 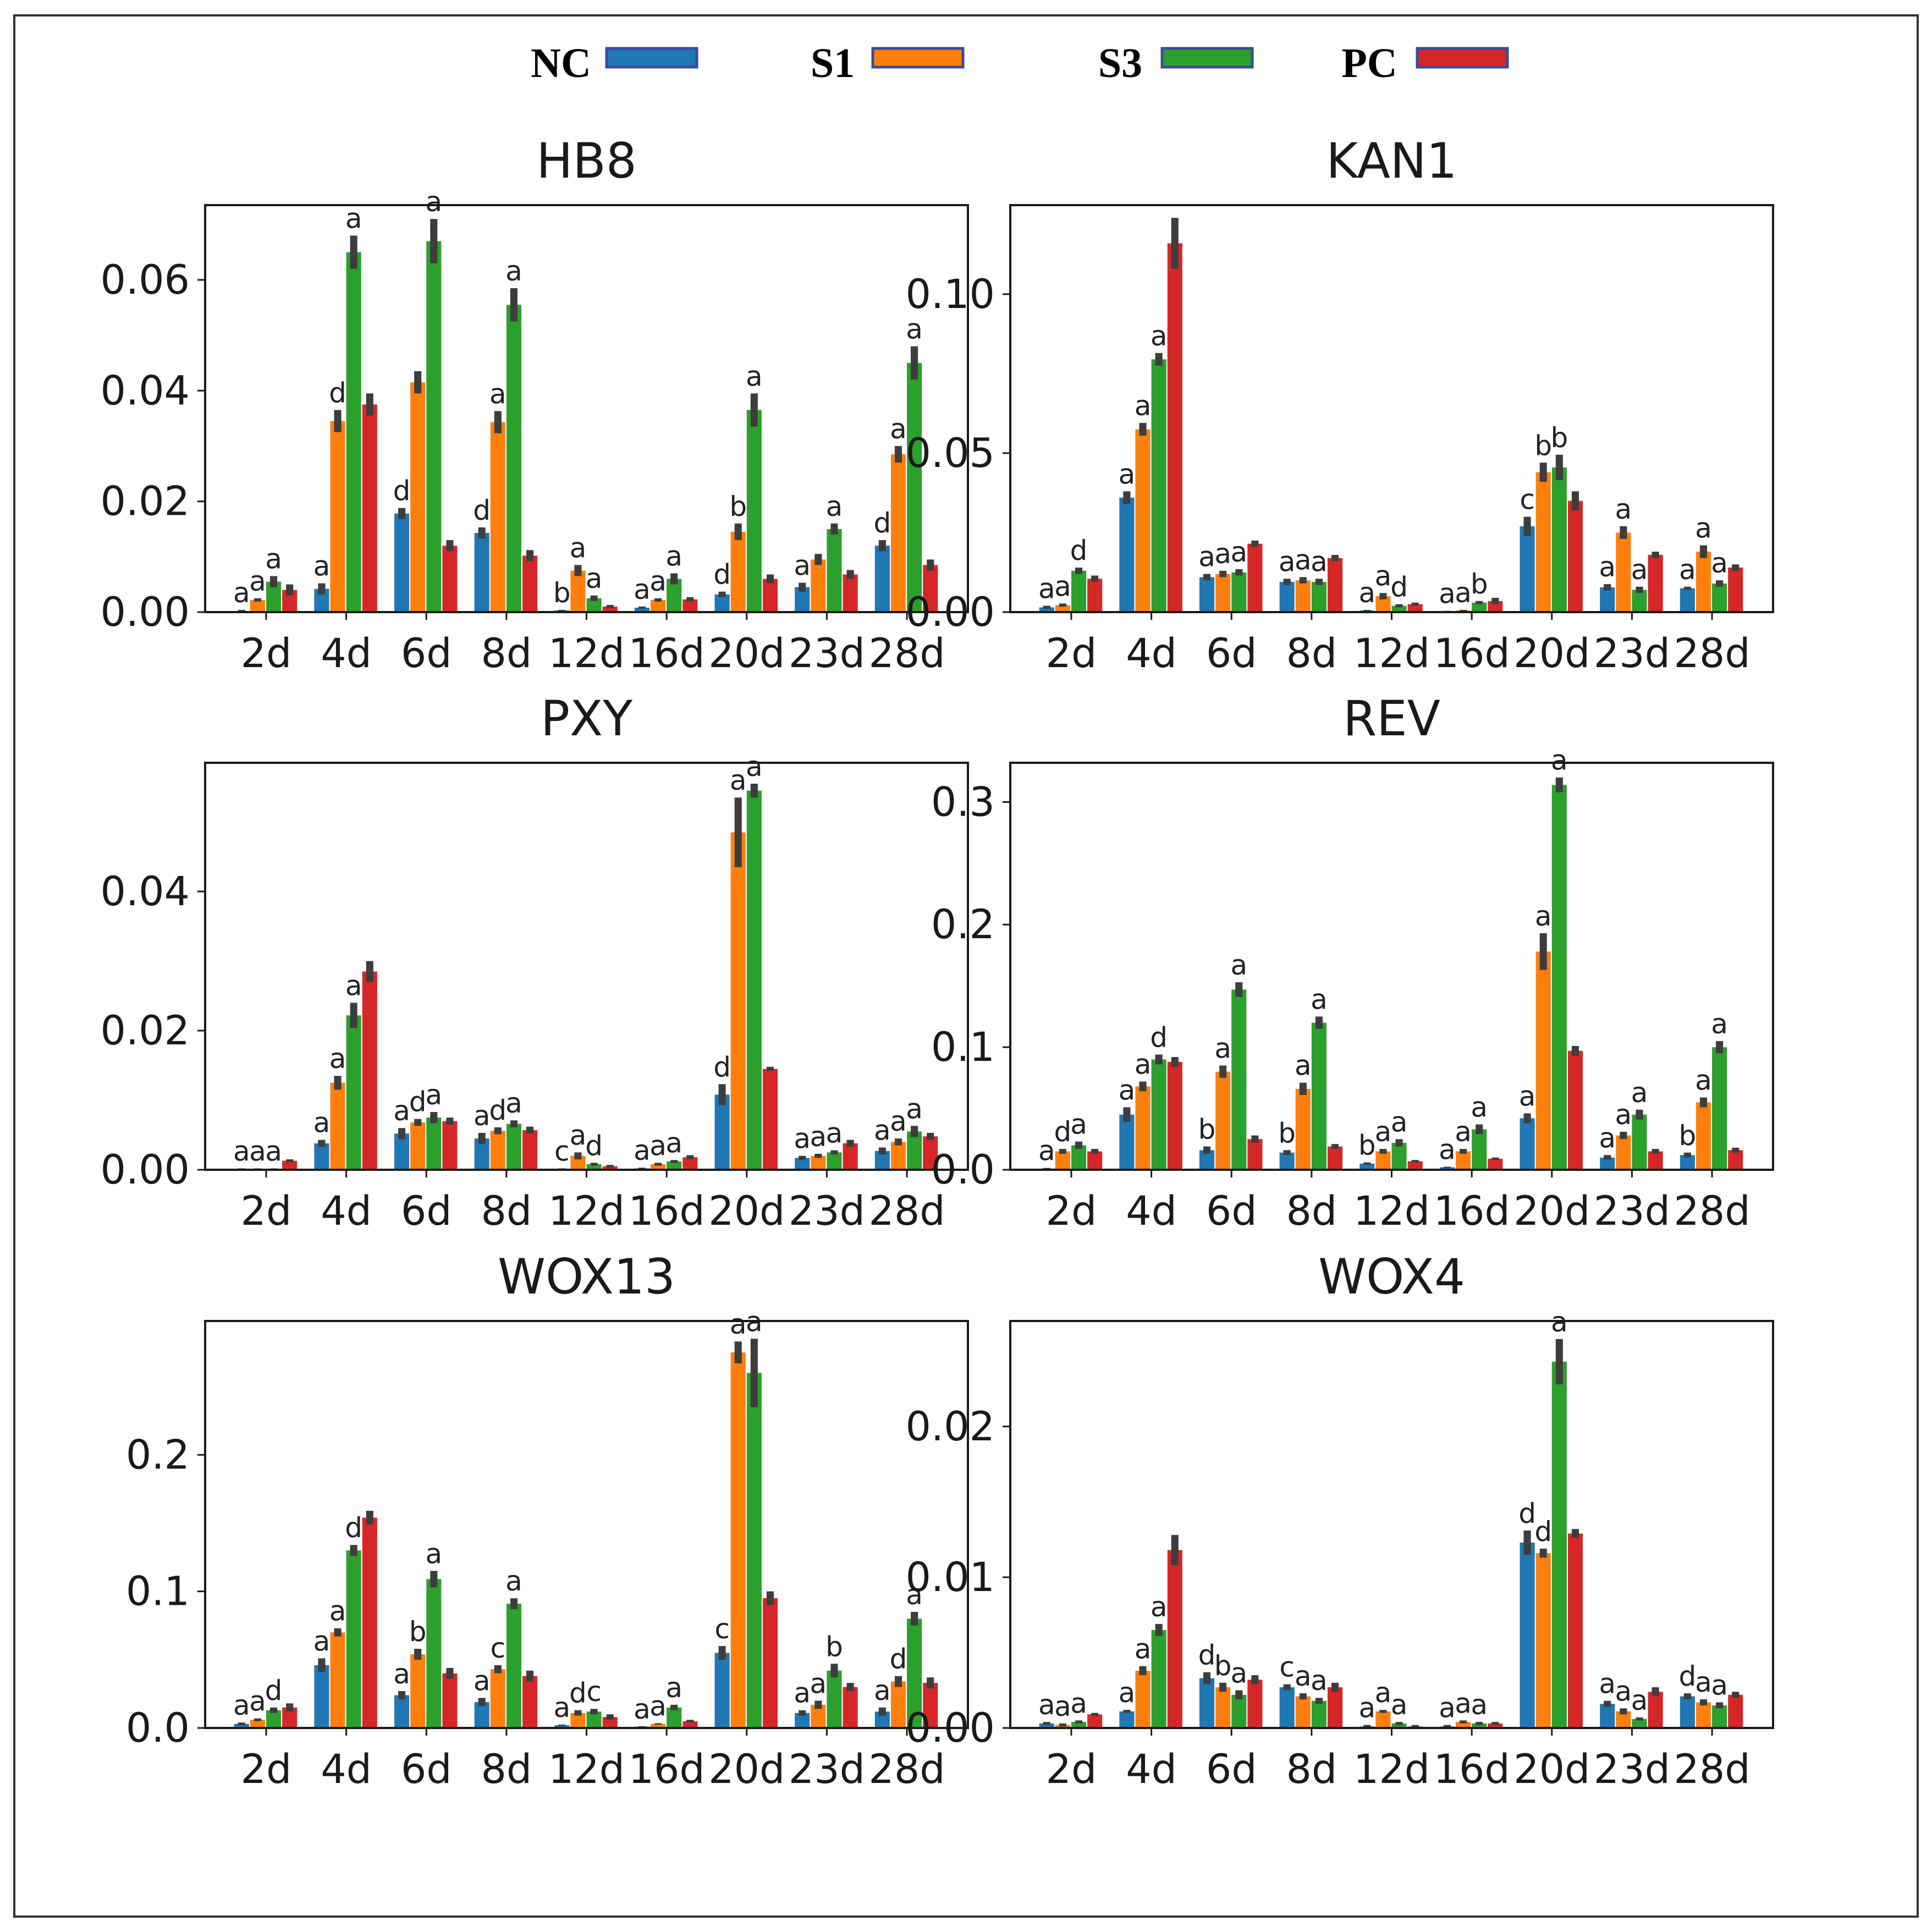 I want to click on x-tick-label: 28d, so click(x=906, y=1211).